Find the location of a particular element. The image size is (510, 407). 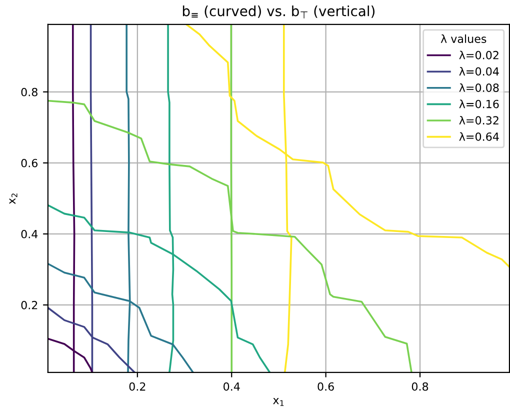

y-tick-label: 0.6 is located at coordinates (29, 163).